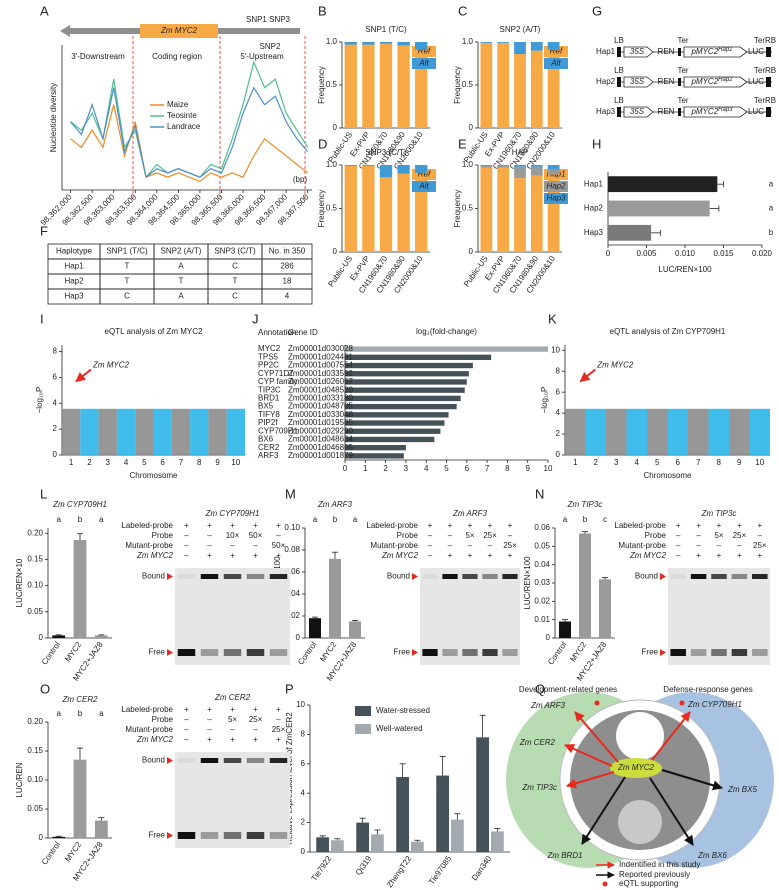  What do you see at coordinates (154, 331) in the screenshot?
I see `chart-title: eQTL analysis of Zm MYC2` at bounding box center [154, 331].